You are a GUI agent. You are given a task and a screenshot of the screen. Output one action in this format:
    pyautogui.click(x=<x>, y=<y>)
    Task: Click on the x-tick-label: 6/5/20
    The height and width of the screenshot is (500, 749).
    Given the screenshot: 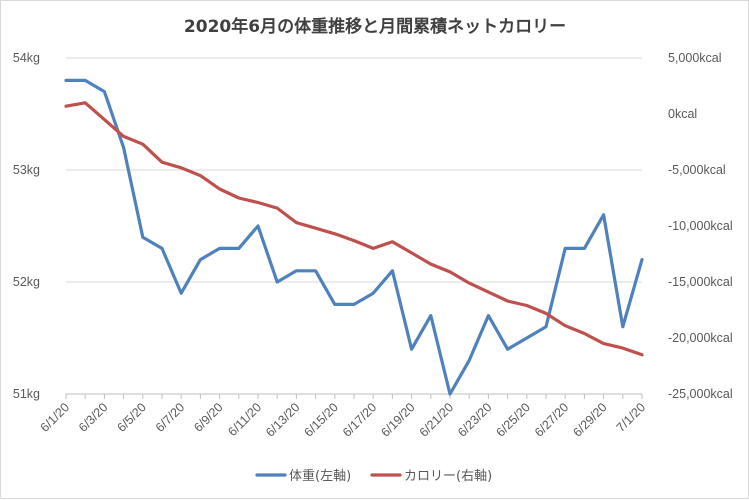 What is the action you would take?
    pyautogui.click(x=131, y=417)
    